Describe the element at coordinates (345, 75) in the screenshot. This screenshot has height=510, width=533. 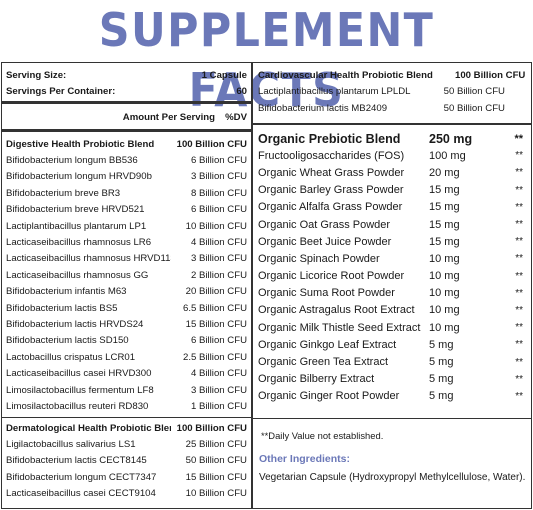
I see `blend-name: Cardiovascular Health Probiotic Blend` at that location.